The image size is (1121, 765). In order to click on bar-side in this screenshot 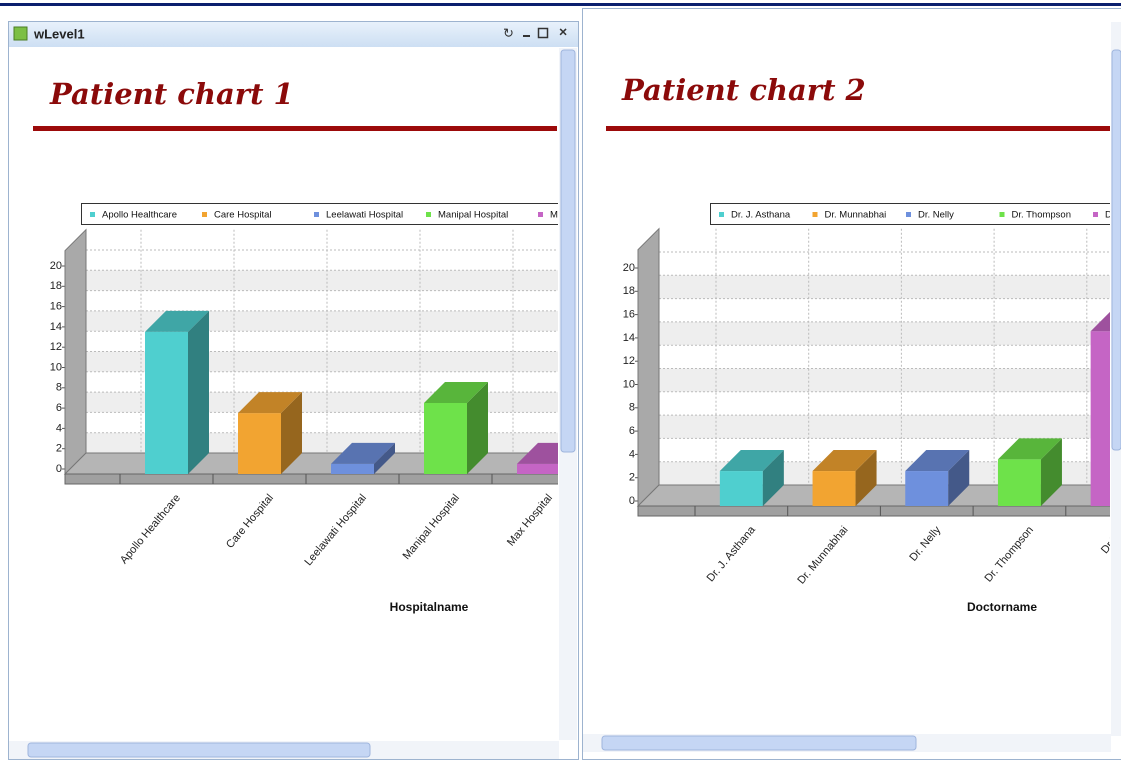, I will do `click(198, 392)`.